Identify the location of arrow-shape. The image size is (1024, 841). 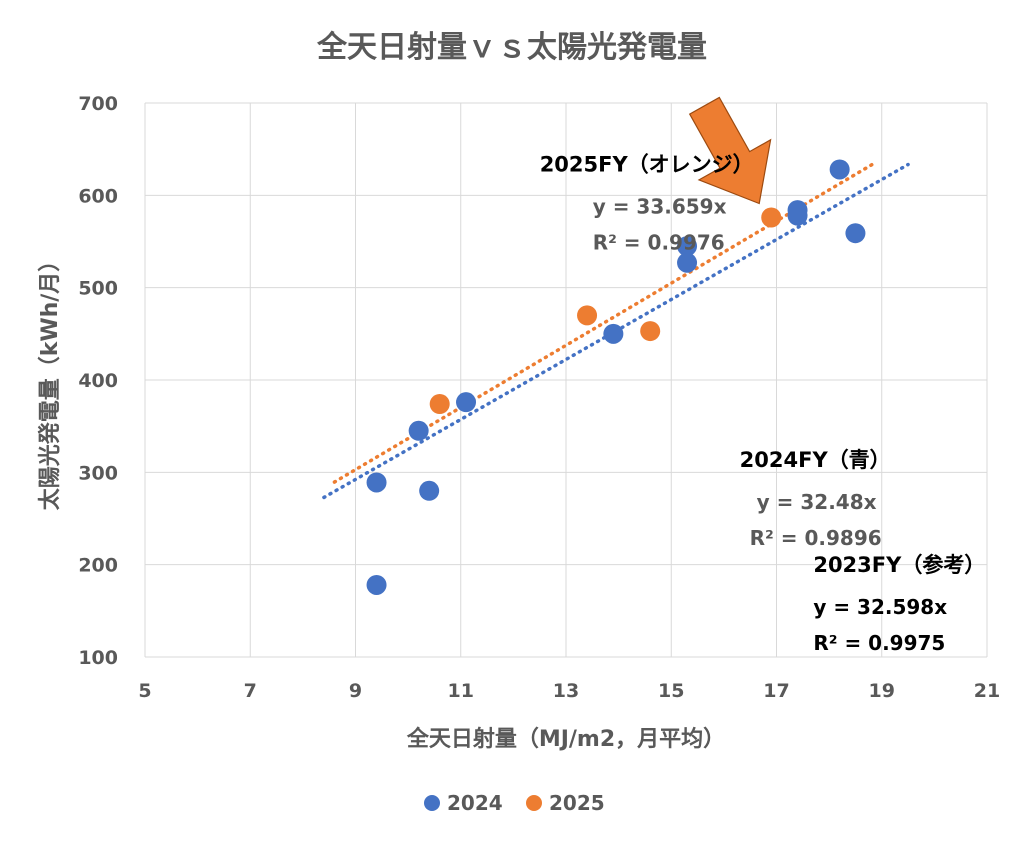
(730, 150).